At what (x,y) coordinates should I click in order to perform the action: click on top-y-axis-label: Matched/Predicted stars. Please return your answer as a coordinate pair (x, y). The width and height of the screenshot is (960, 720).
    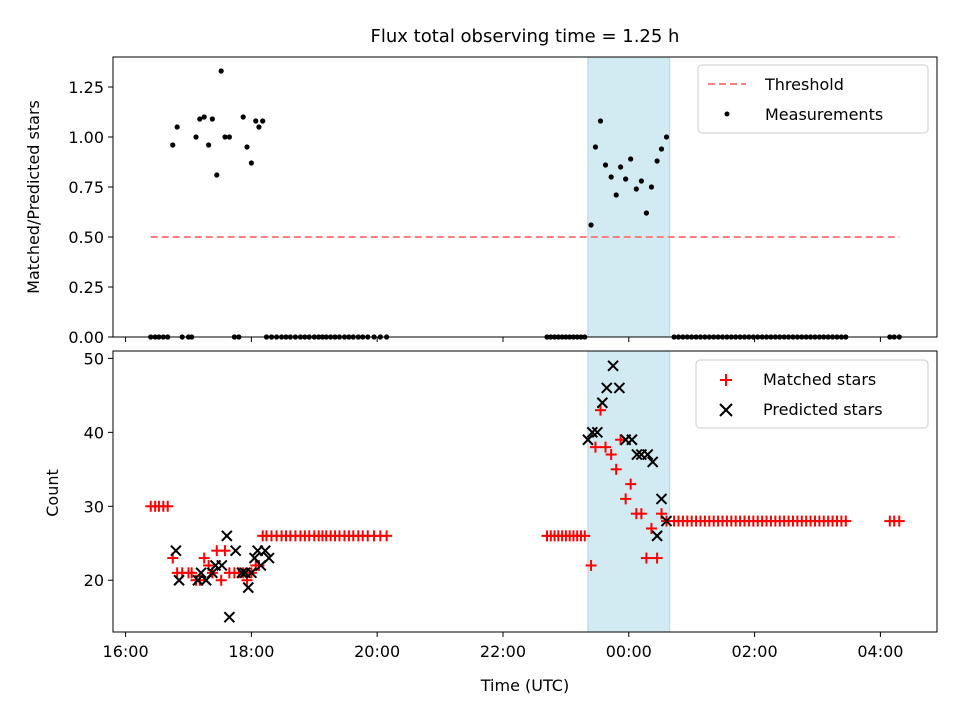
    Looking at the image, I should click on (33, 197).